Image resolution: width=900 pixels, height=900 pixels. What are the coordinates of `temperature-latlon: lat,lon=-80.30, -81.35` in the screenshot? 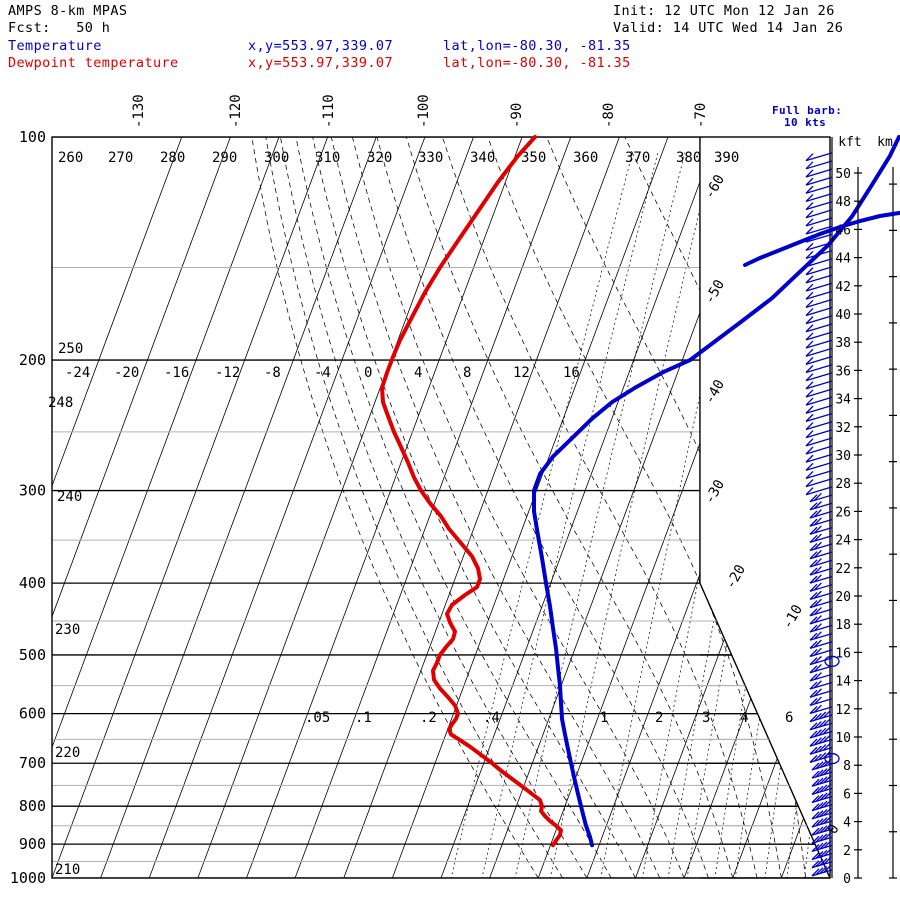 It's located at (537, 46).